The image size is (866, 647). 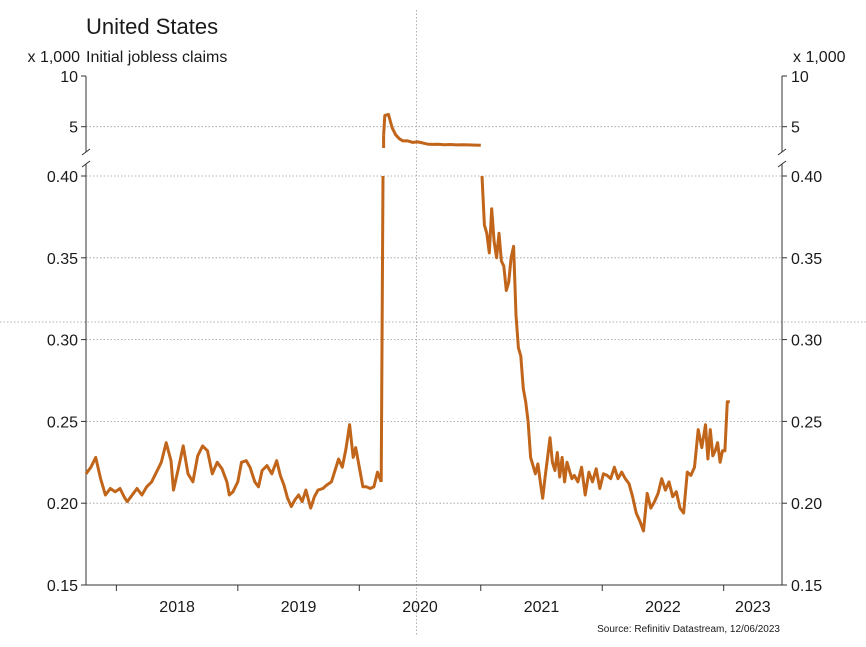 What do you see at coordinates (233, 466) in the screenshot?
I see `series-line-pre-2020` at bounding box center [233, 466].